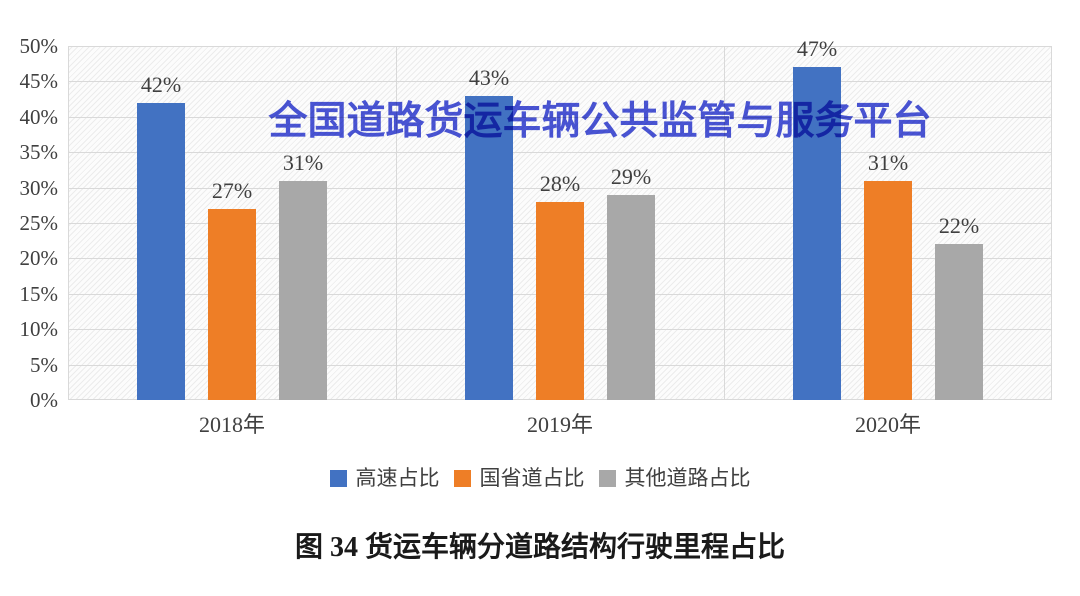 The image size is (1080, 596). What do you see at coordinates (560, 183) in the screenshot?
I see `bar-value-label: 28%` at bounding box center [560, 183].